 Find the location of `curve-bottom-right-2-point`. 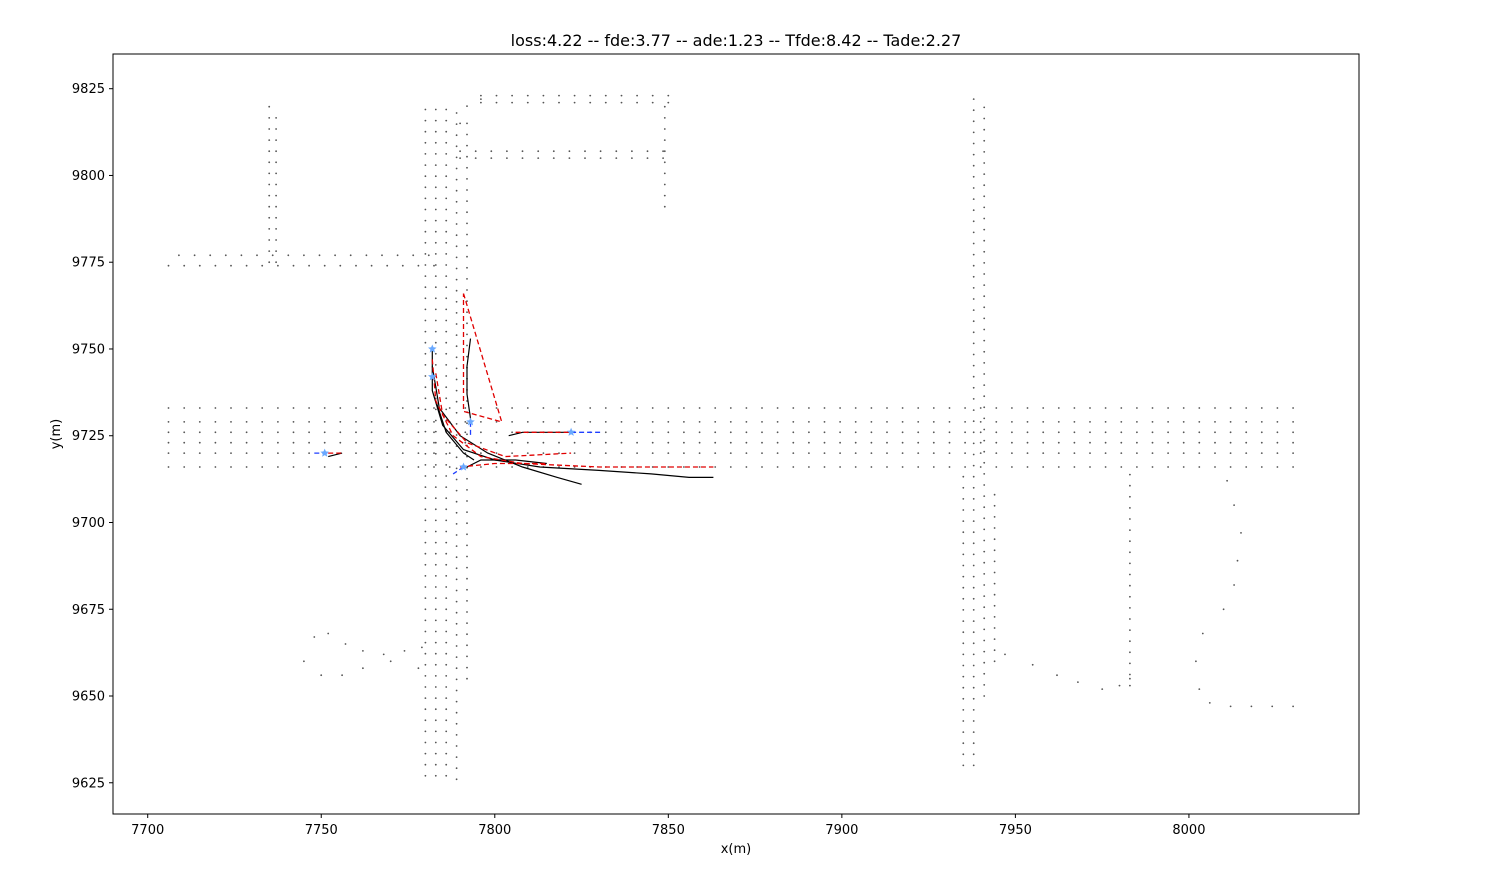

curve-bottom-right-2-point is located at coordinates (1209, 703).